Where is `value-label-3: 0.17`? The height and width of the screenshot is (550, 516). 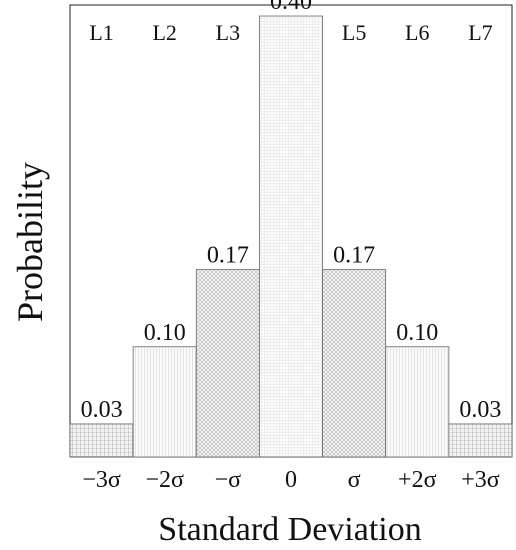
value-label-3: 0.17 is located at coordinates (228, 256).